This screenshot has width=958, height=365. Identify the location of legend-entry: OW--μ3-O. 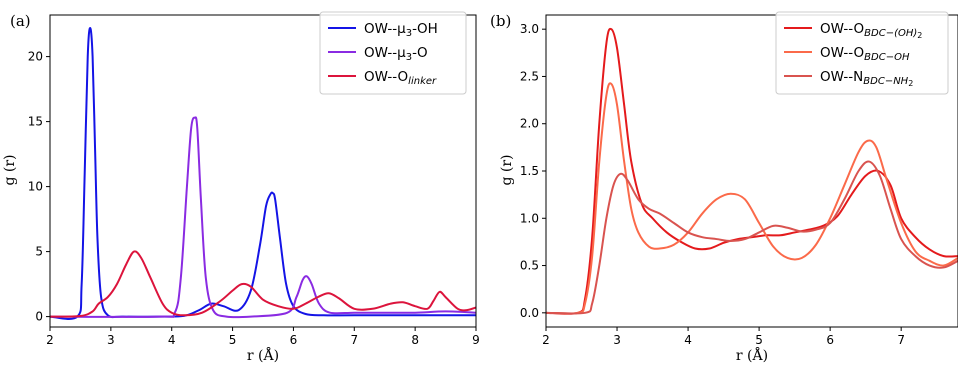
(396, 54).